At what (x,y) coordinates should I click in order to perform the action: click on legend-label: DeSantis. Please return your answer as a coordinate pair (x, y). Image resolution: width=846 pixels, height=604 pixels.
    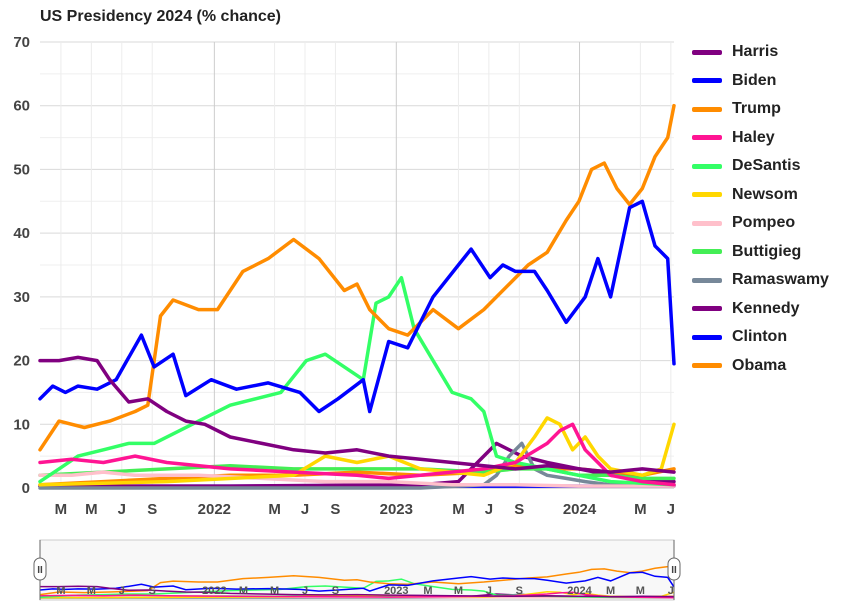
    Looking at the image, I should click on (766, 166).